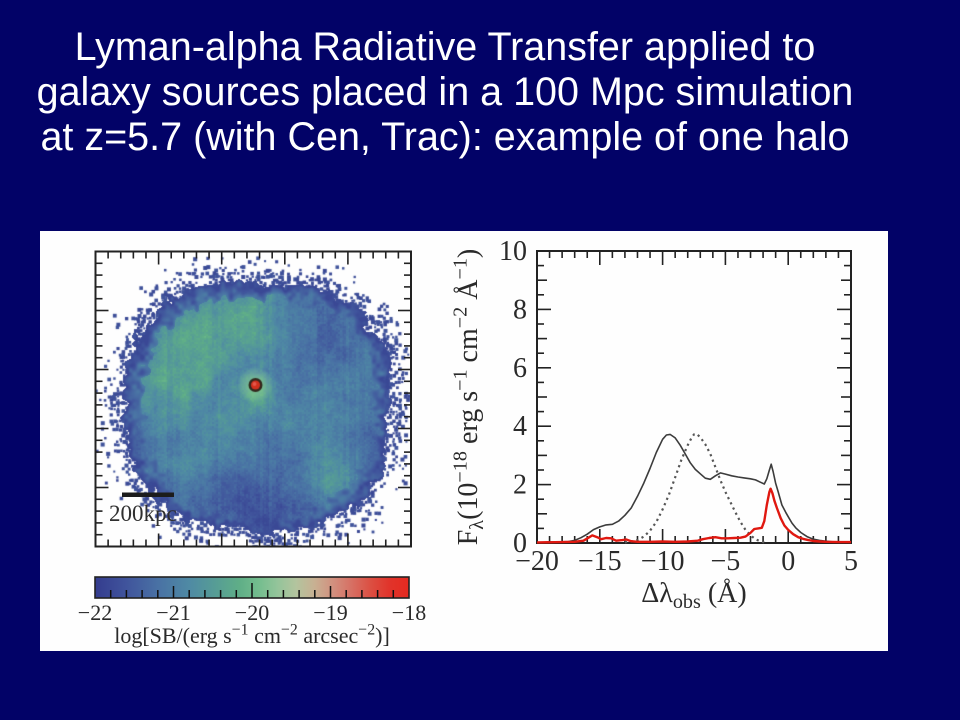  What do you see at coordinates (409, 612) in the screenshot?
I see `colorbar-tick-label: −18` at bounding box center [409, 612].